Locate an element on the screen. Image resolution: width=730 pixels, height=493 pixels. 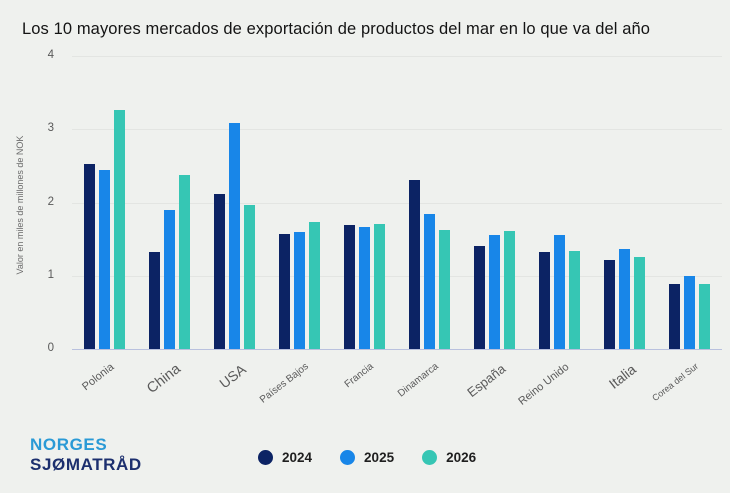
x-axis-line is located at coordinates (397, 349).